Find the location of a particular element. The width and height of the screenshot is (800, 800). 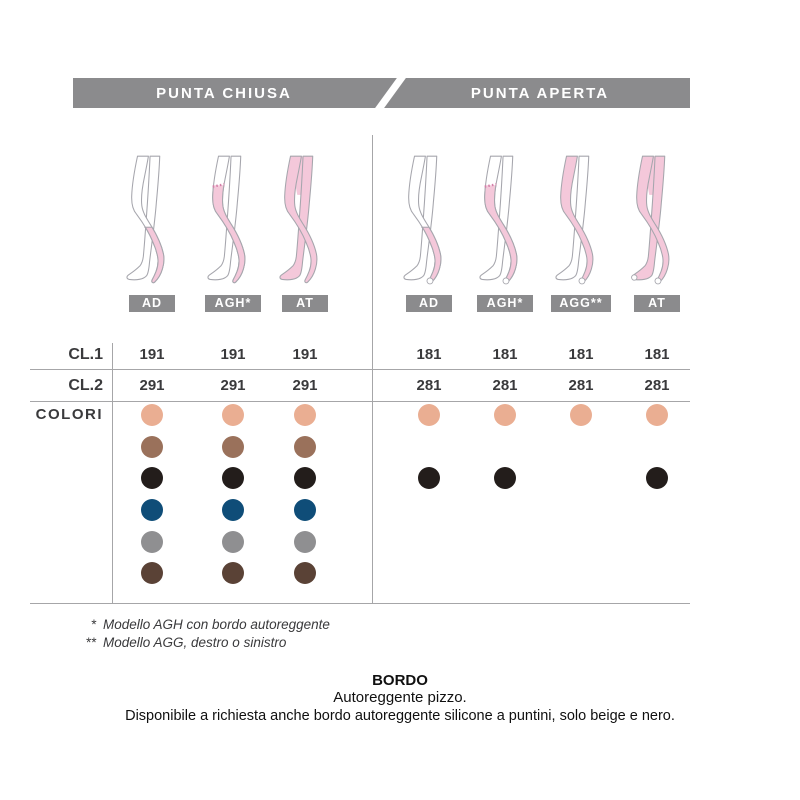

label-column-divider is located at coordinates (112, 473).